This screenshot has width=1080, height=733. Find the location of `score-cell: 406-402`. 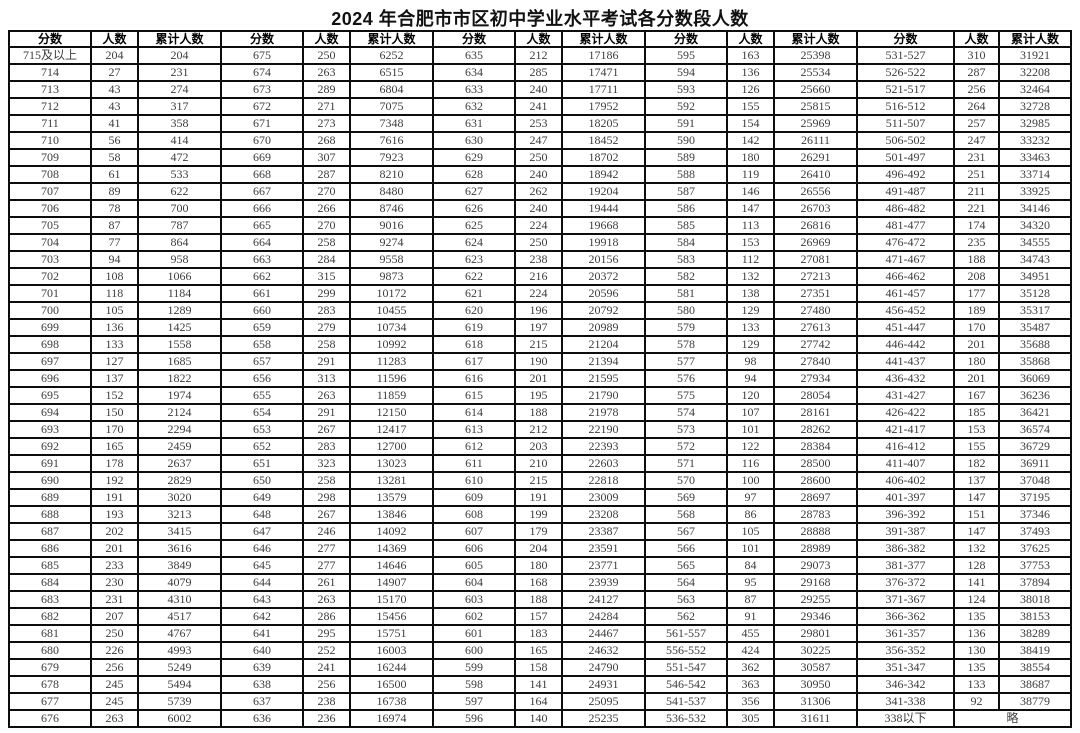

score-cell: 406-402 is located at coordinates (905, 480).